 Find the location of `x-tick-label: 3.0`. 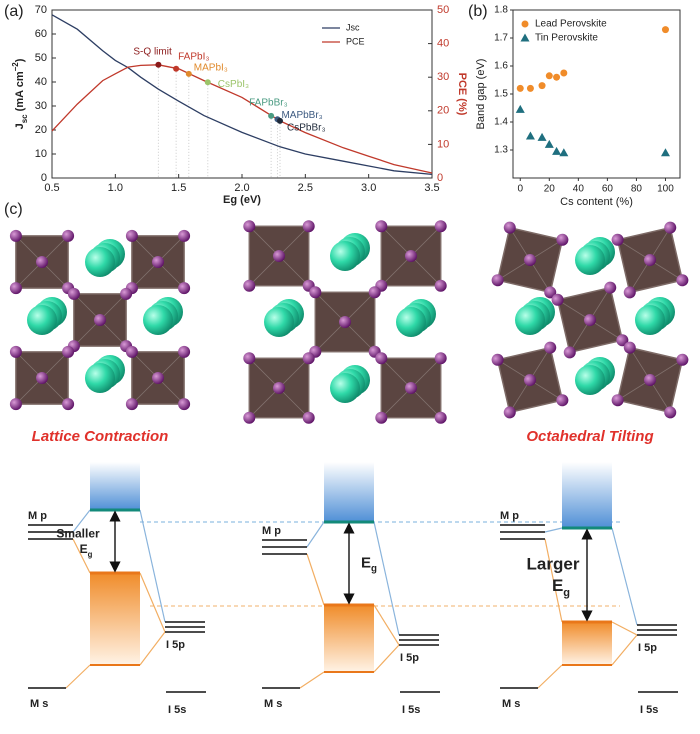

x-tick-label: 3.0 is located at coordinates (368, 188).